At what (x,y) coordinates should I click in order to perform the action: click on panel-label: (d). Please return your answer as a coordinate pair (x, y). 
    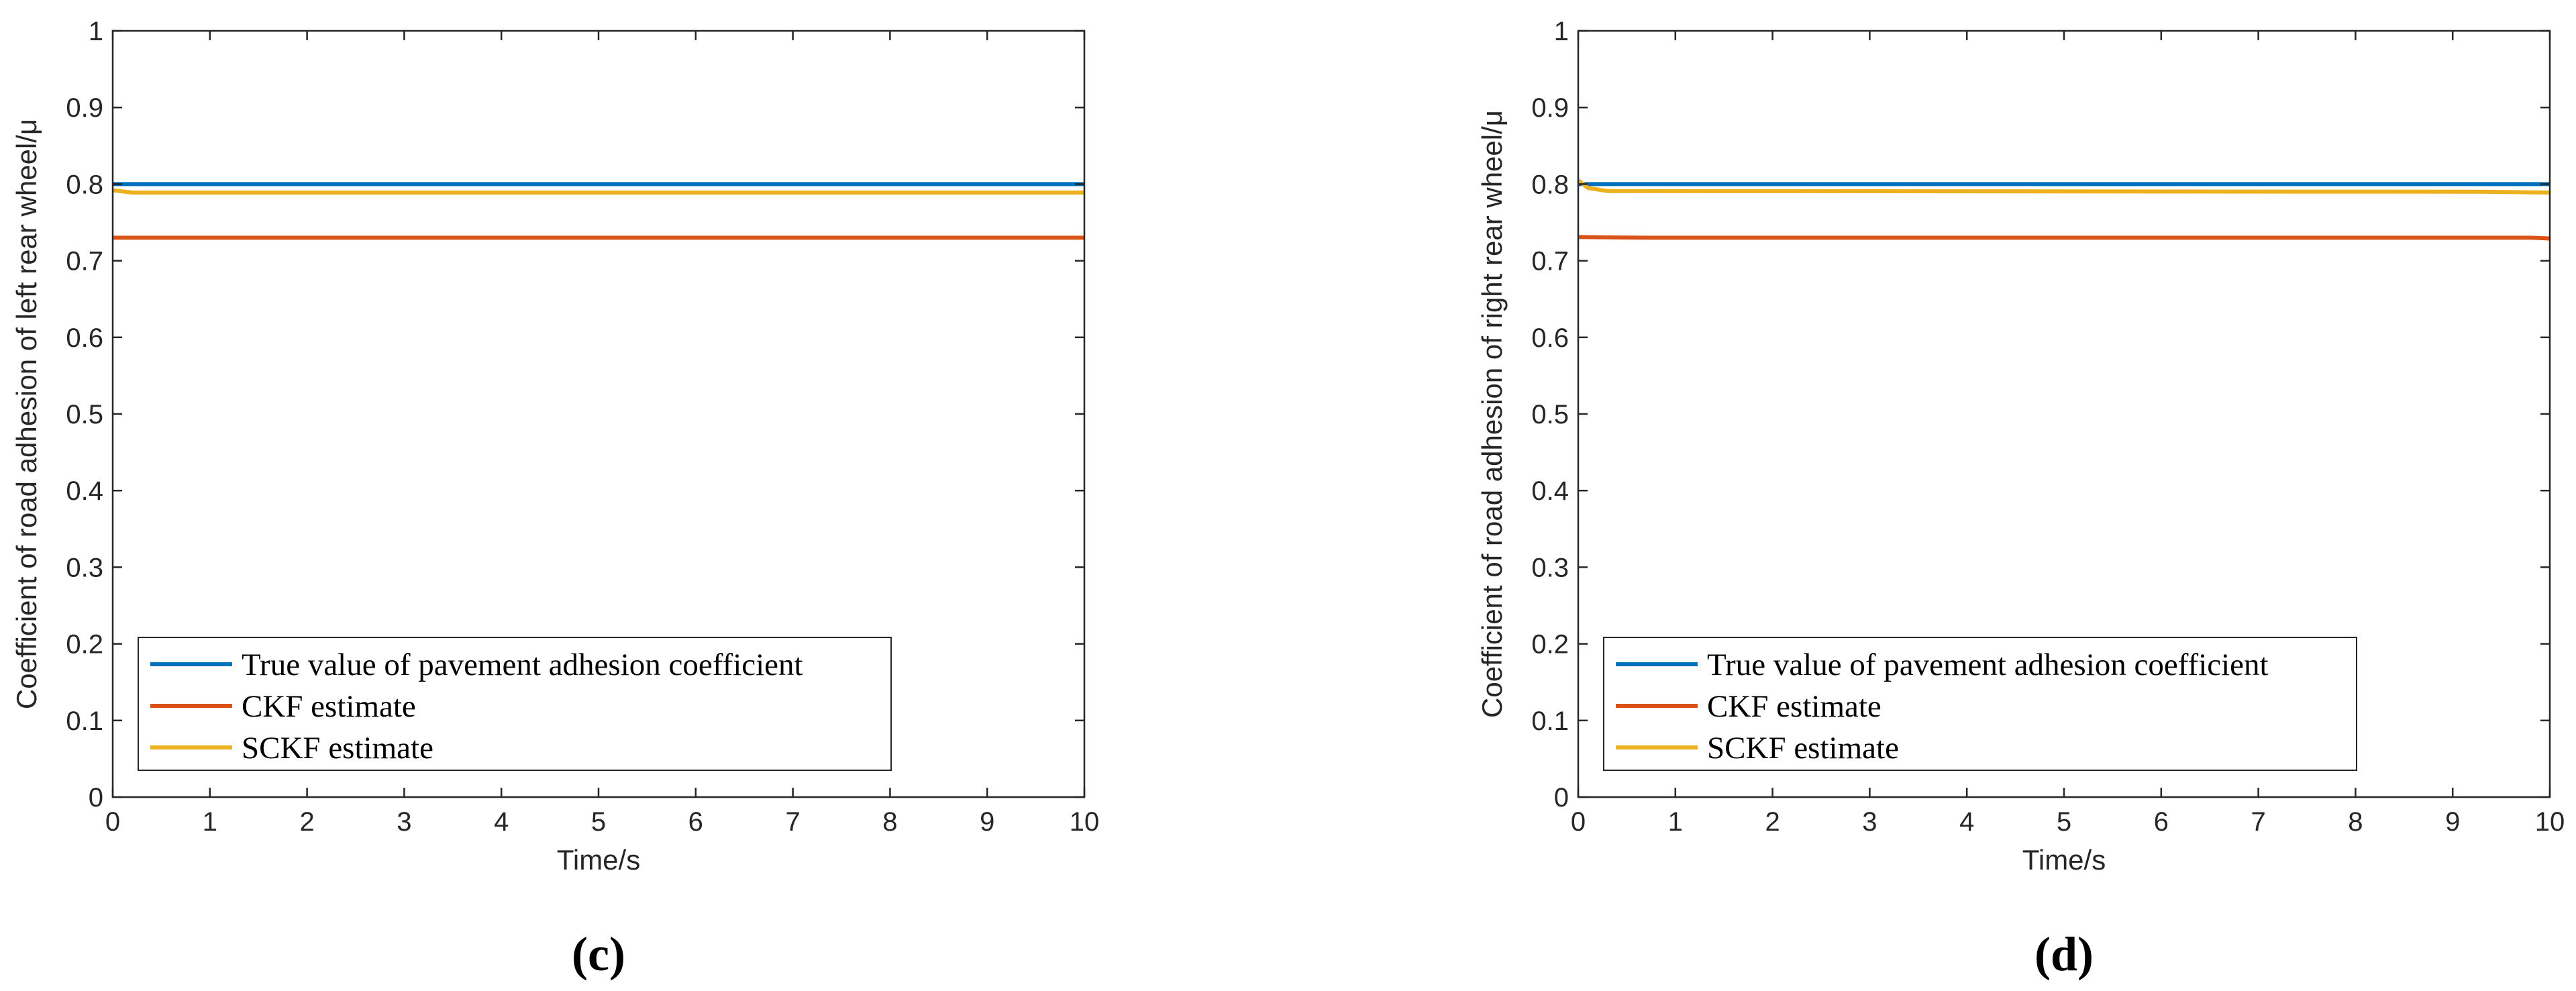
    Looking at the image, I should click on (2064, 954).